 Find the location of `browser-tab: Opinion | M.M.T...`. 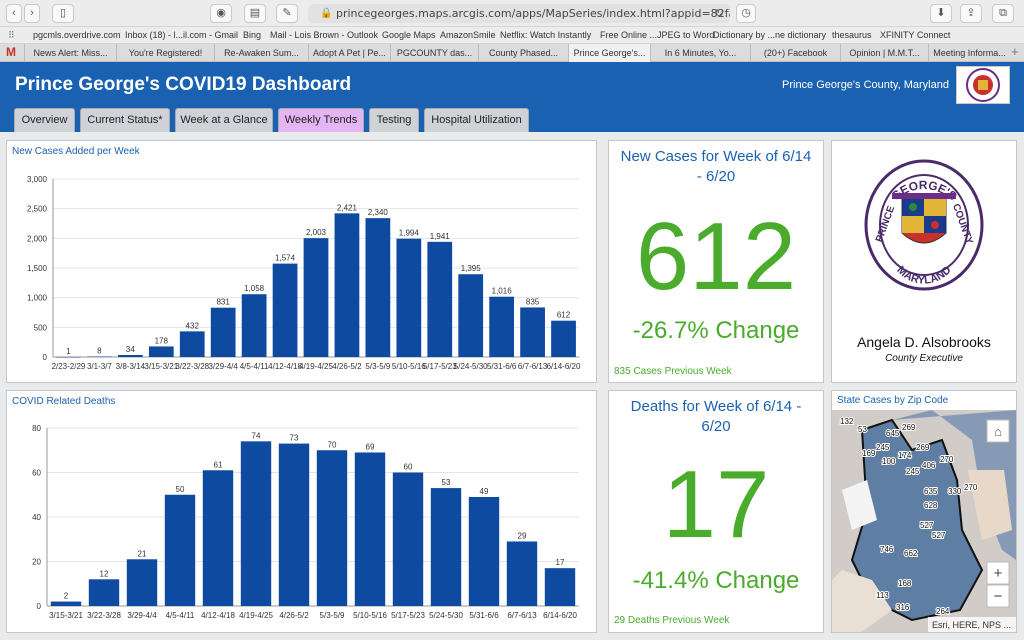

browser-tab: Opinion | M.M.T... is located at coordinates (884, 53).